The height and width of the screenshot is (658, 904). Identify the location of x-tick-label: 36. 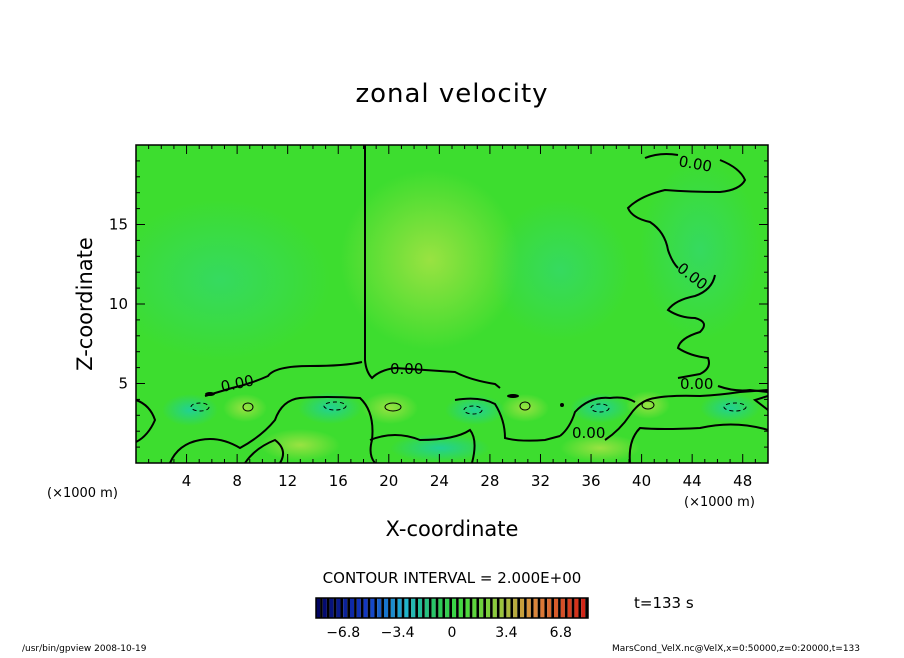
(590, 481).